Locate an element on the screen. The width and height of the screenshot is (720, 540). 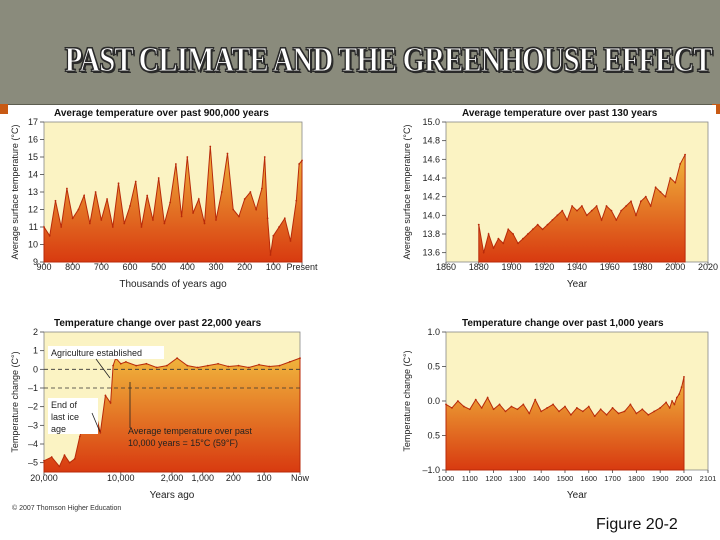
x-tick-label: 1900 is located at coordinates (660, 478).